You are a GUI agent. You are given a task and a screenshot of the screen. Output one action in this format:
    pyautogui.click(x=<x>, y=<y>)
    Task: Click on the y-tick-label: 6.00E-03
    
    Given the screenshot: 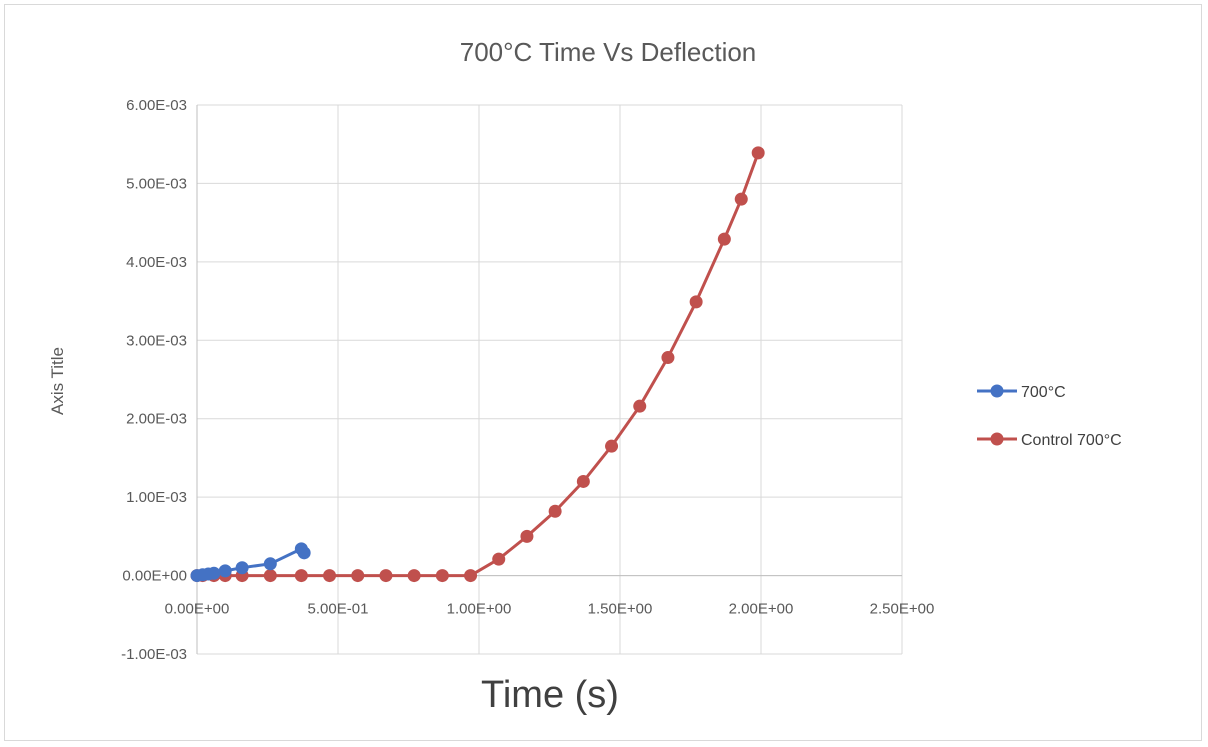 What is the action you would take?
    pyautogui.click(x=156, y=105)
    